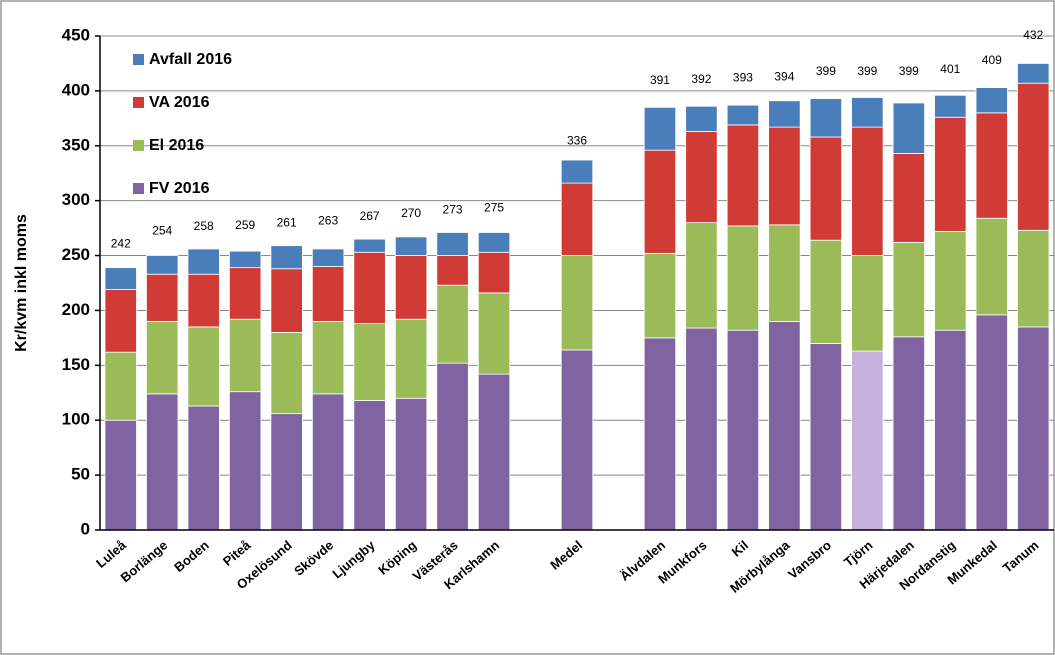 This screenshot has width=1055, height=655. Describe the element at coordinates (660, 80) in the screenshot. I see `total-label: 391` at that location.